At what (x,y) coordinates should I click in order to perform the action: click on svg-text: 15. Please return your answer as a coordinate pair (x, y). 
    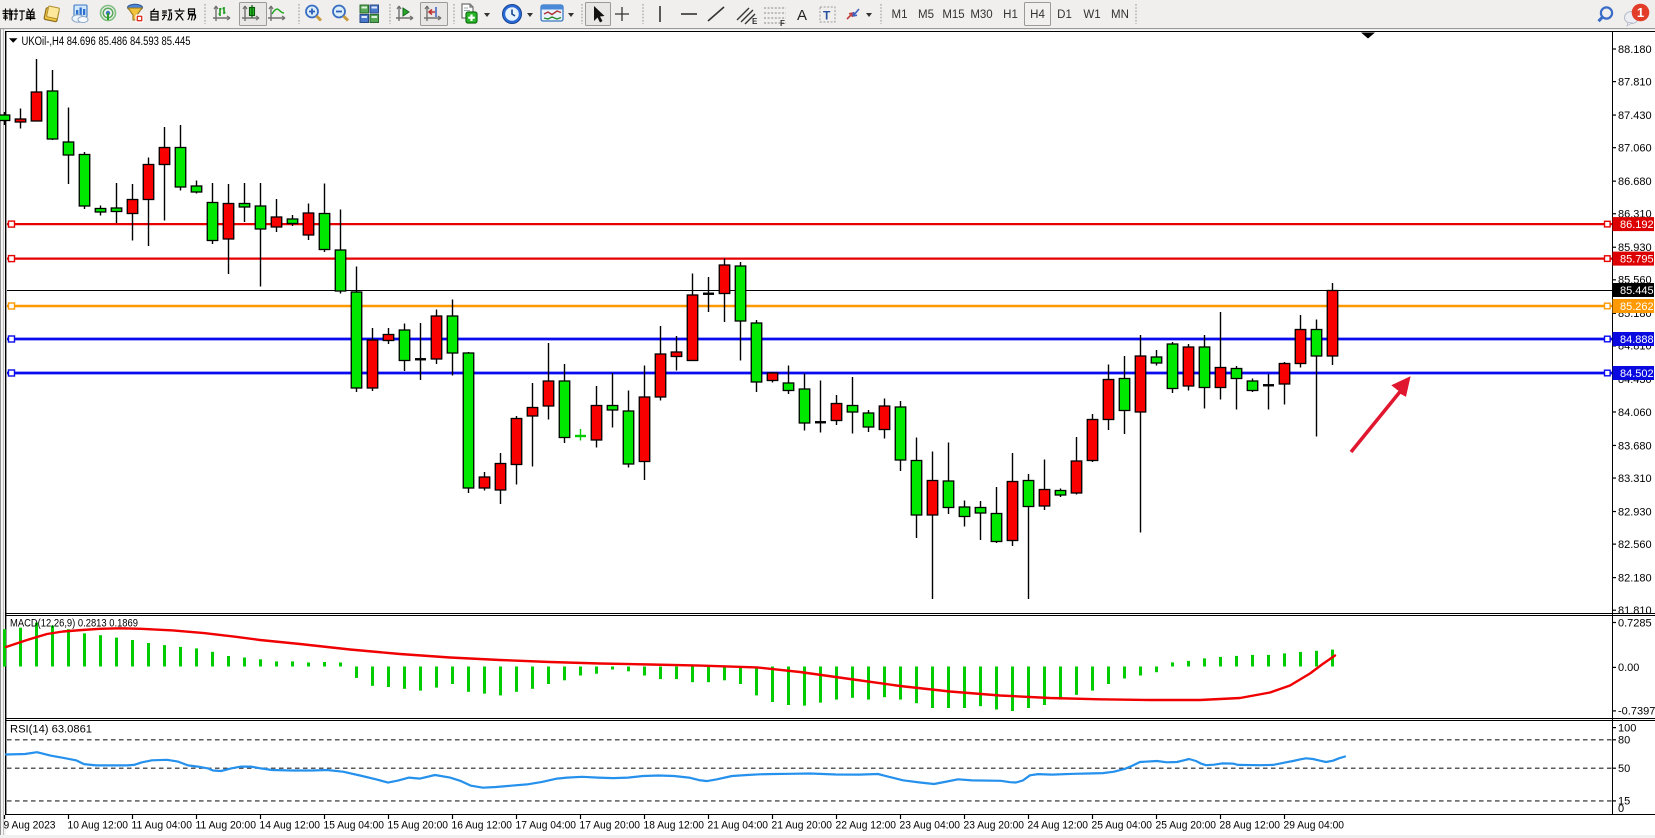
    Looking at the image, I should click on (1624, 802).